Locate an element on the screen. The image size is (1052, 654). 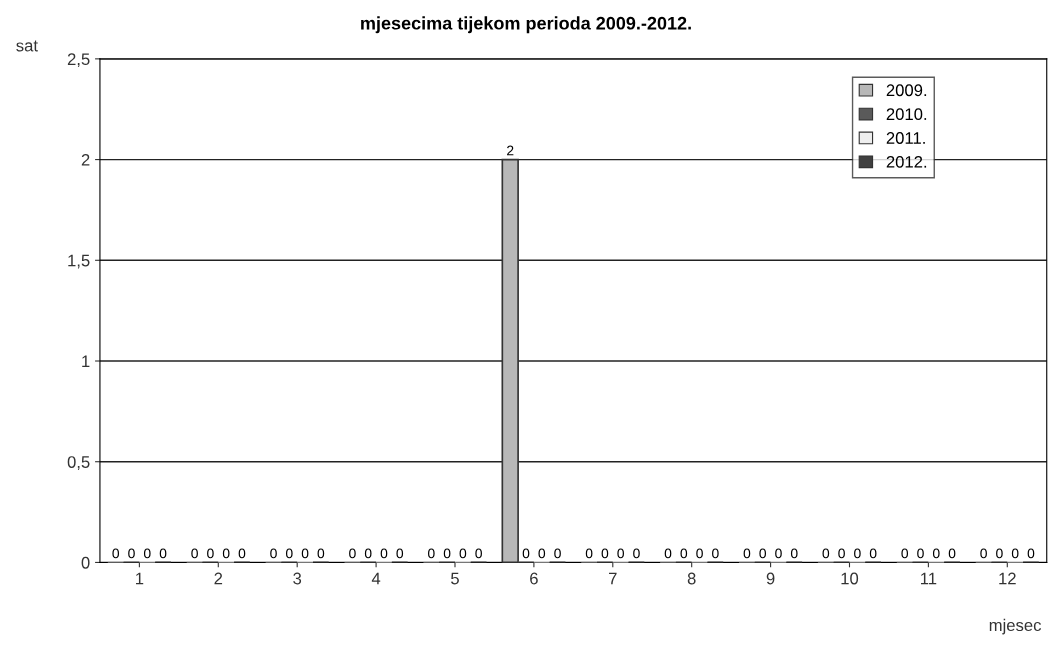
legend-label: 2011. is located at coordinates (905, 138).